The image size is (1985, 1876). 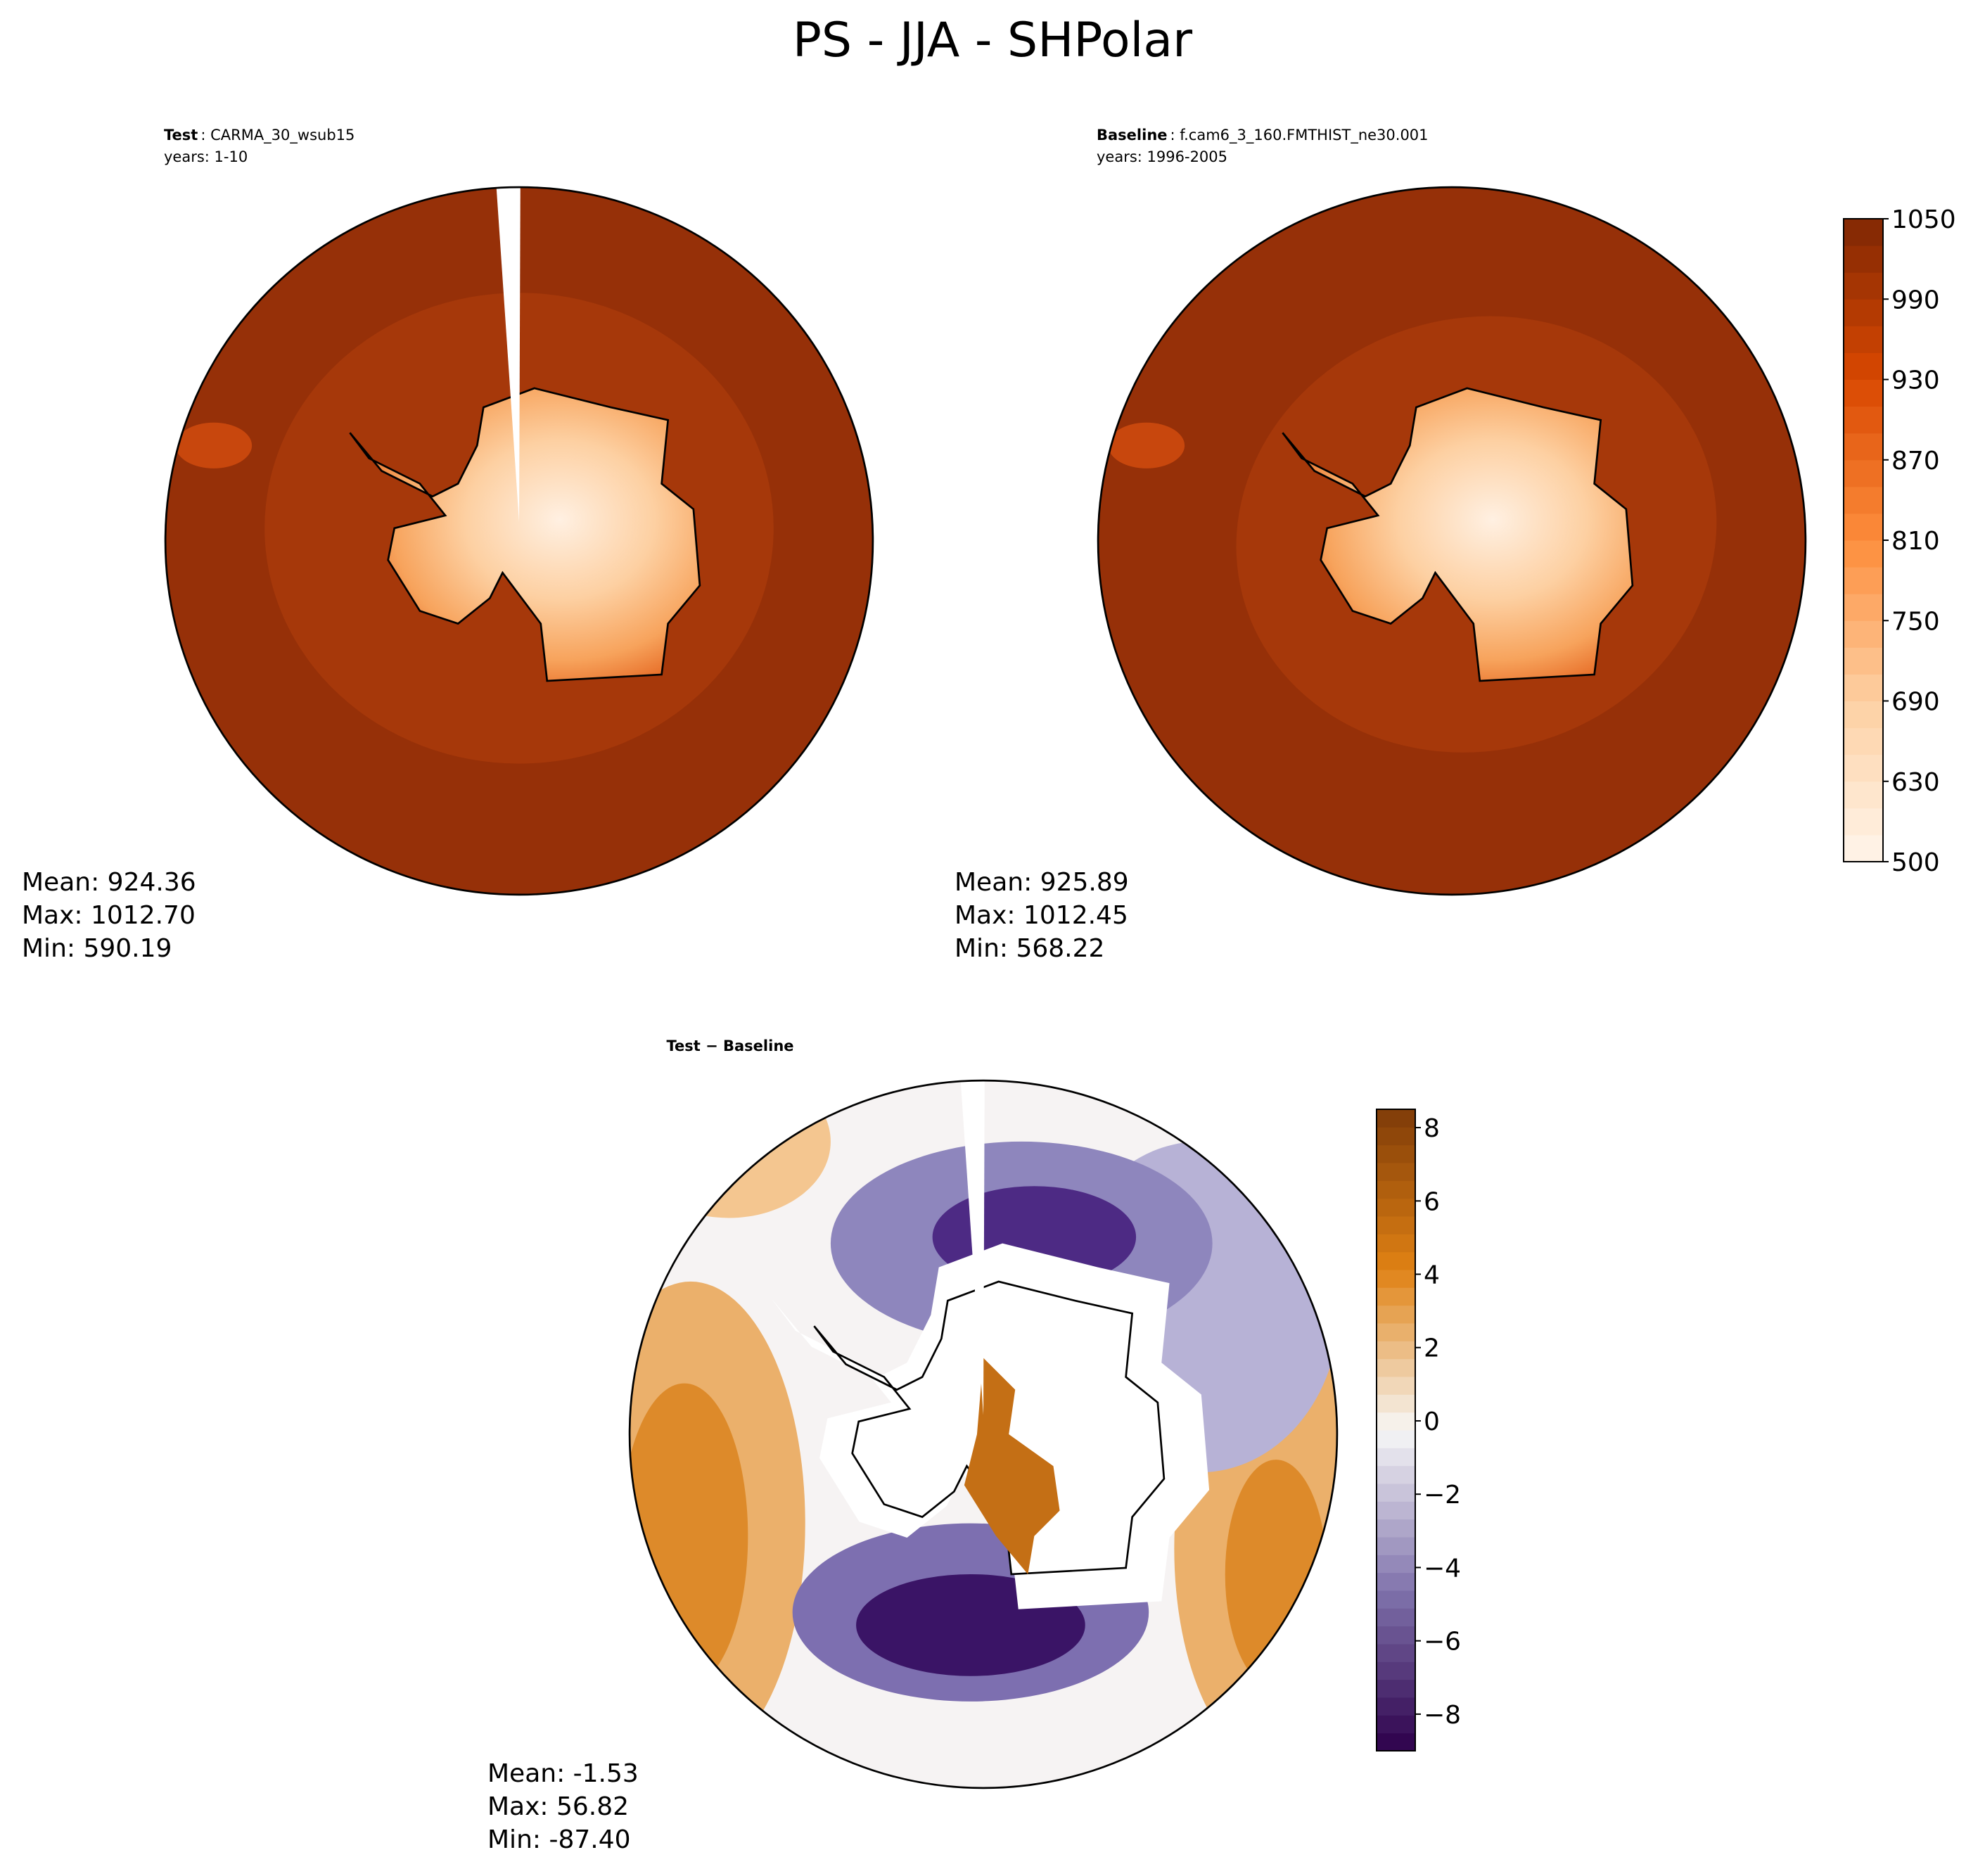 I want to click on panel-label: Test: CARMA_30_wsub15, so click(x=259, y=135).